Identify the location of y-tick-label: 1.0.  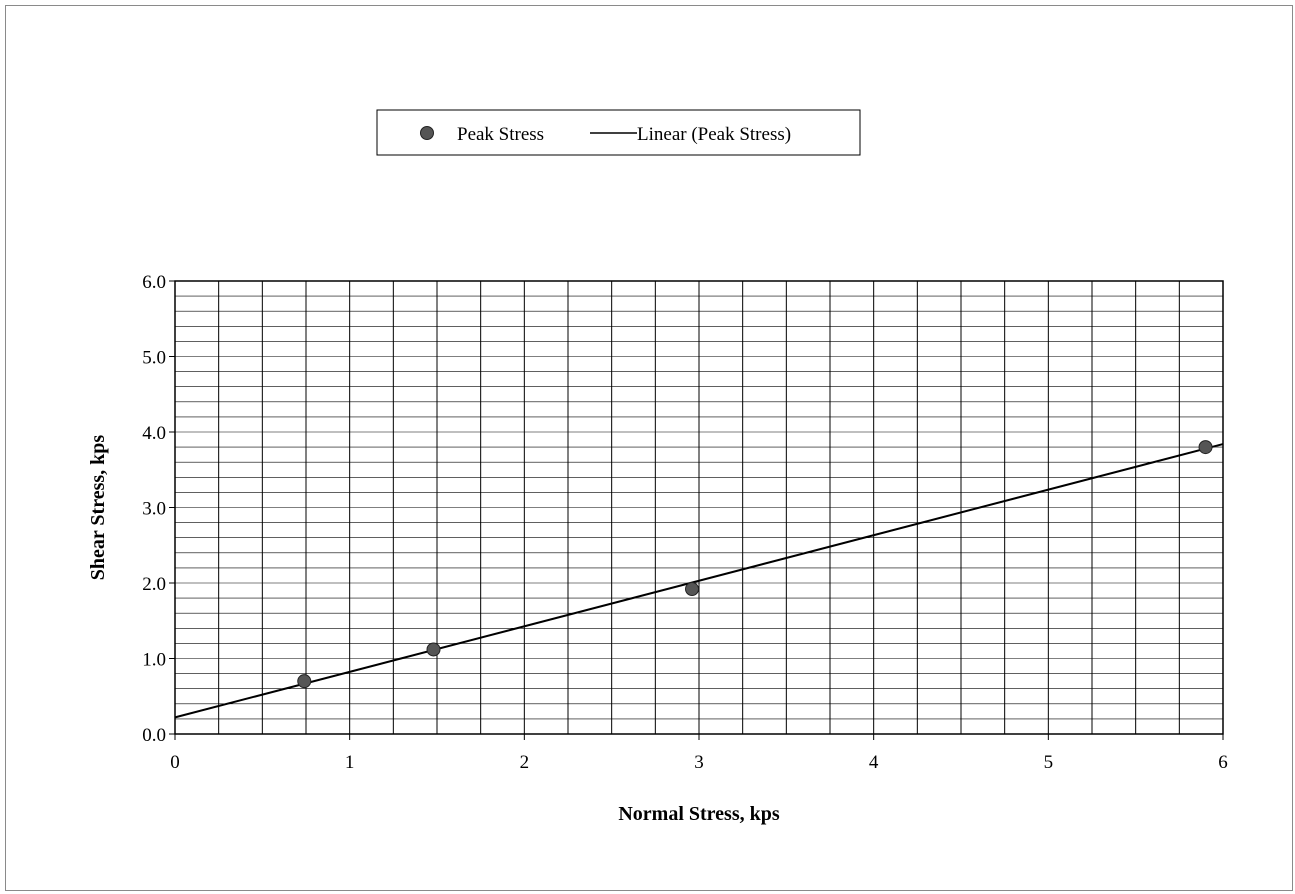
(154, 660).